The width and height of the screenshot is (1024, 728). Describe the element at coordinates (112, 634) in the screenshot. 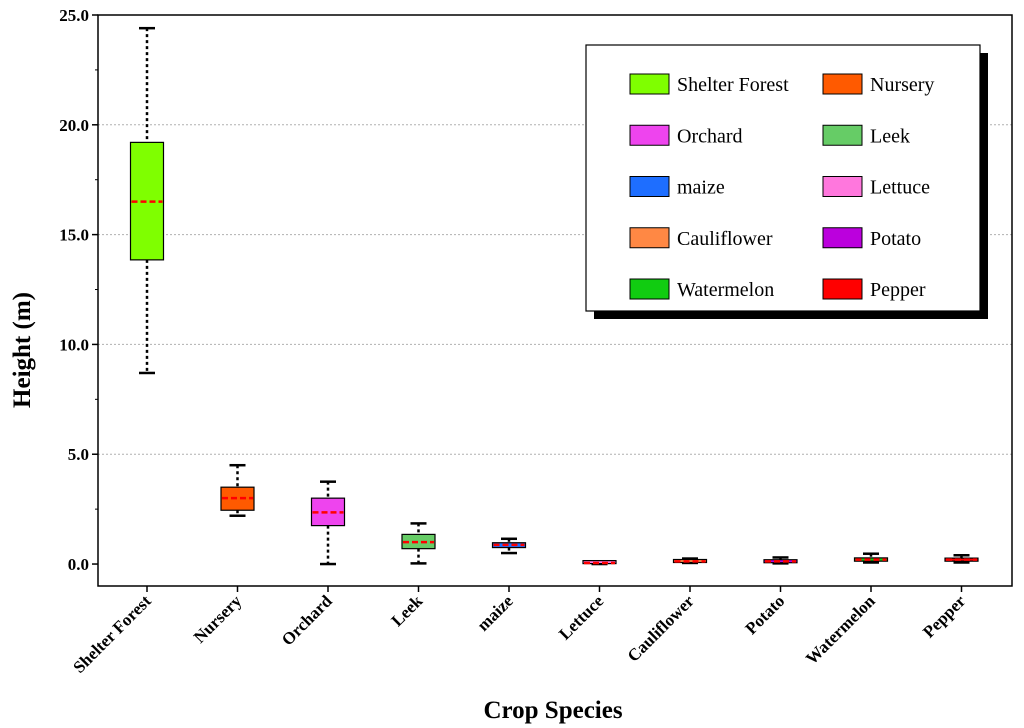

I see `x-tick-label: Shelter Forest` at that location.